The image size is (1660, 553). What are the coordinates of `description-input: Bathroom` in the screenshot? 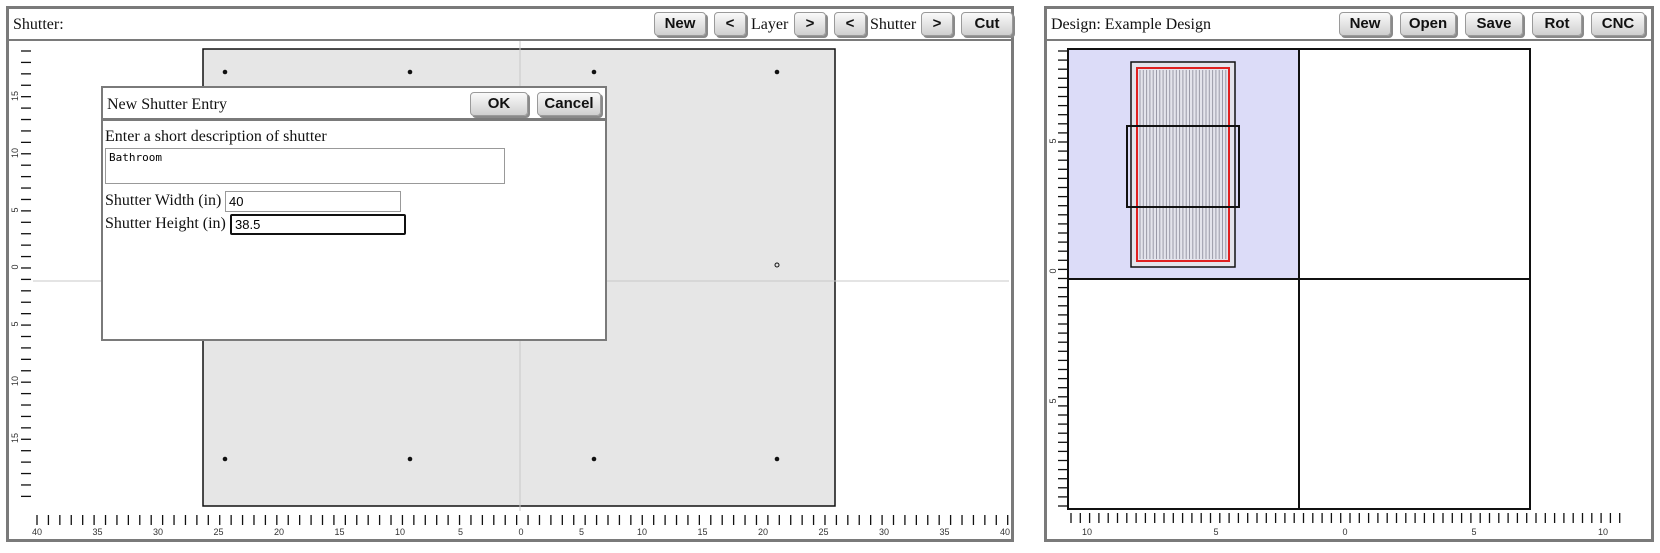 It's located at (305, 166).